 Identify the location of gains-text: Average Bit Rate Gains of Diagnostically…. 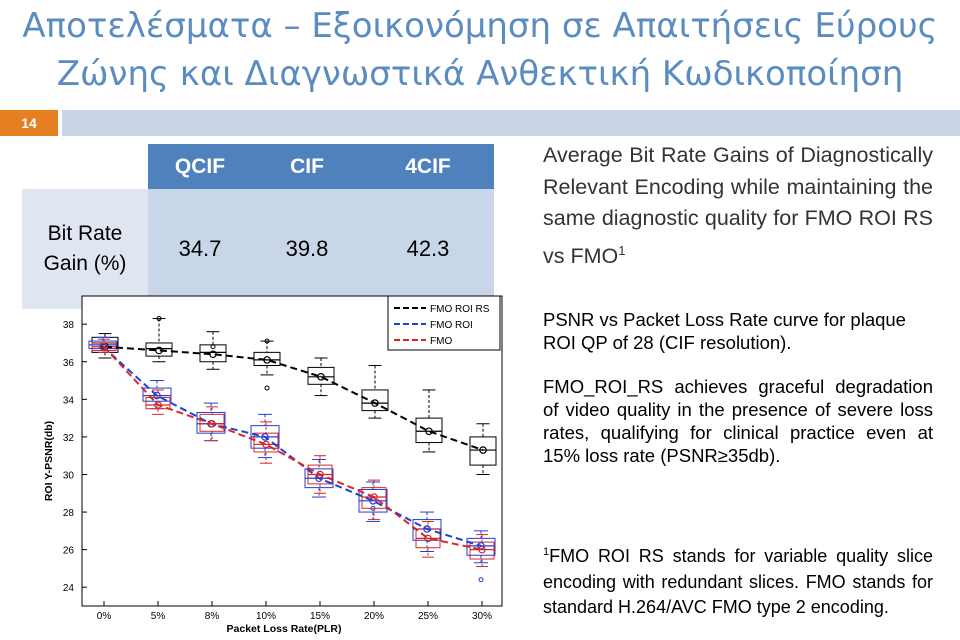
(738, 205).